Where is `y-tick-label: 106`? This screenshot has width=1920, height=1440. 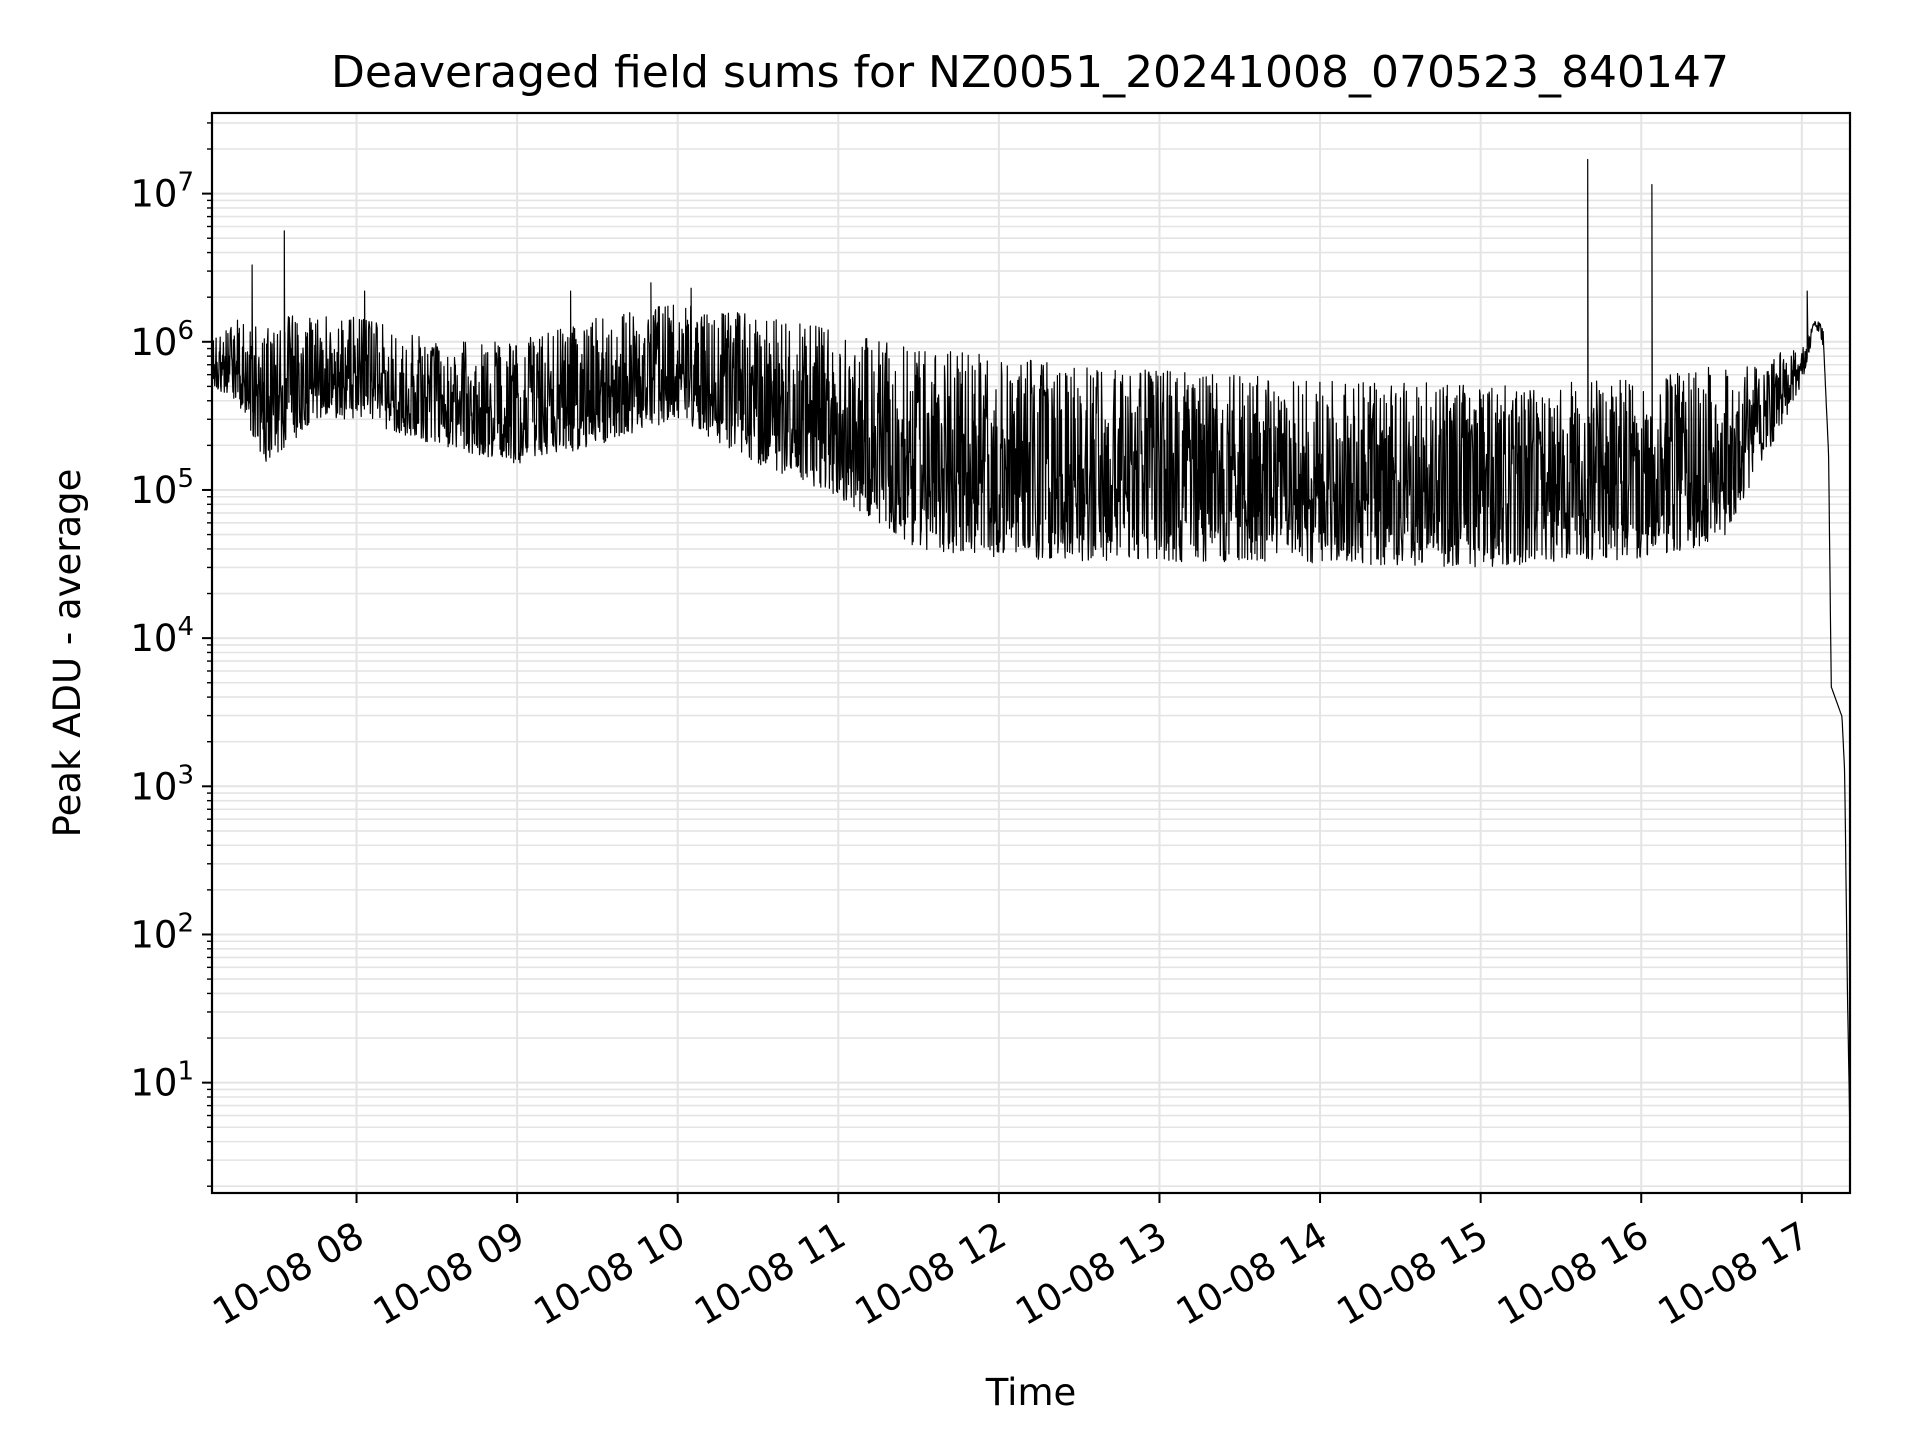 y-tick-label: 106 is located at coordinates (162, 340).